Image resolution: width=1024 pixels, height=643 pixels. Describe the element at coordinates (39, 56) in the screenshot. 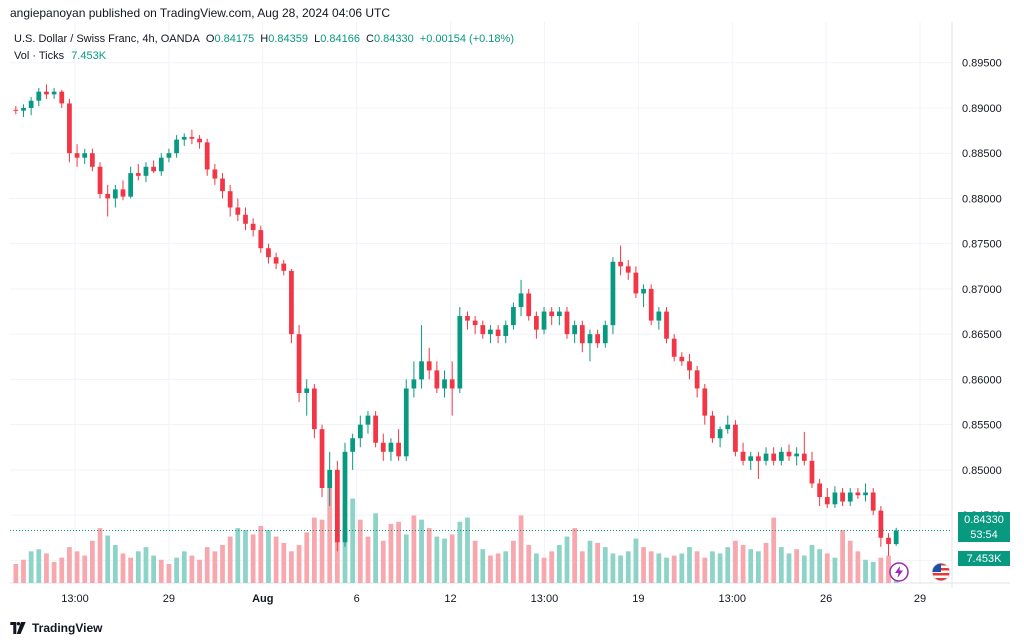

I see `volume-label: Vol · Ticks` at that location.